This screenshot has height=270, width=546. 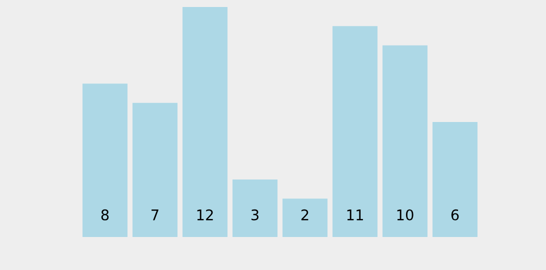 I want to click on data-label: 12, so click(x=205, y=214).